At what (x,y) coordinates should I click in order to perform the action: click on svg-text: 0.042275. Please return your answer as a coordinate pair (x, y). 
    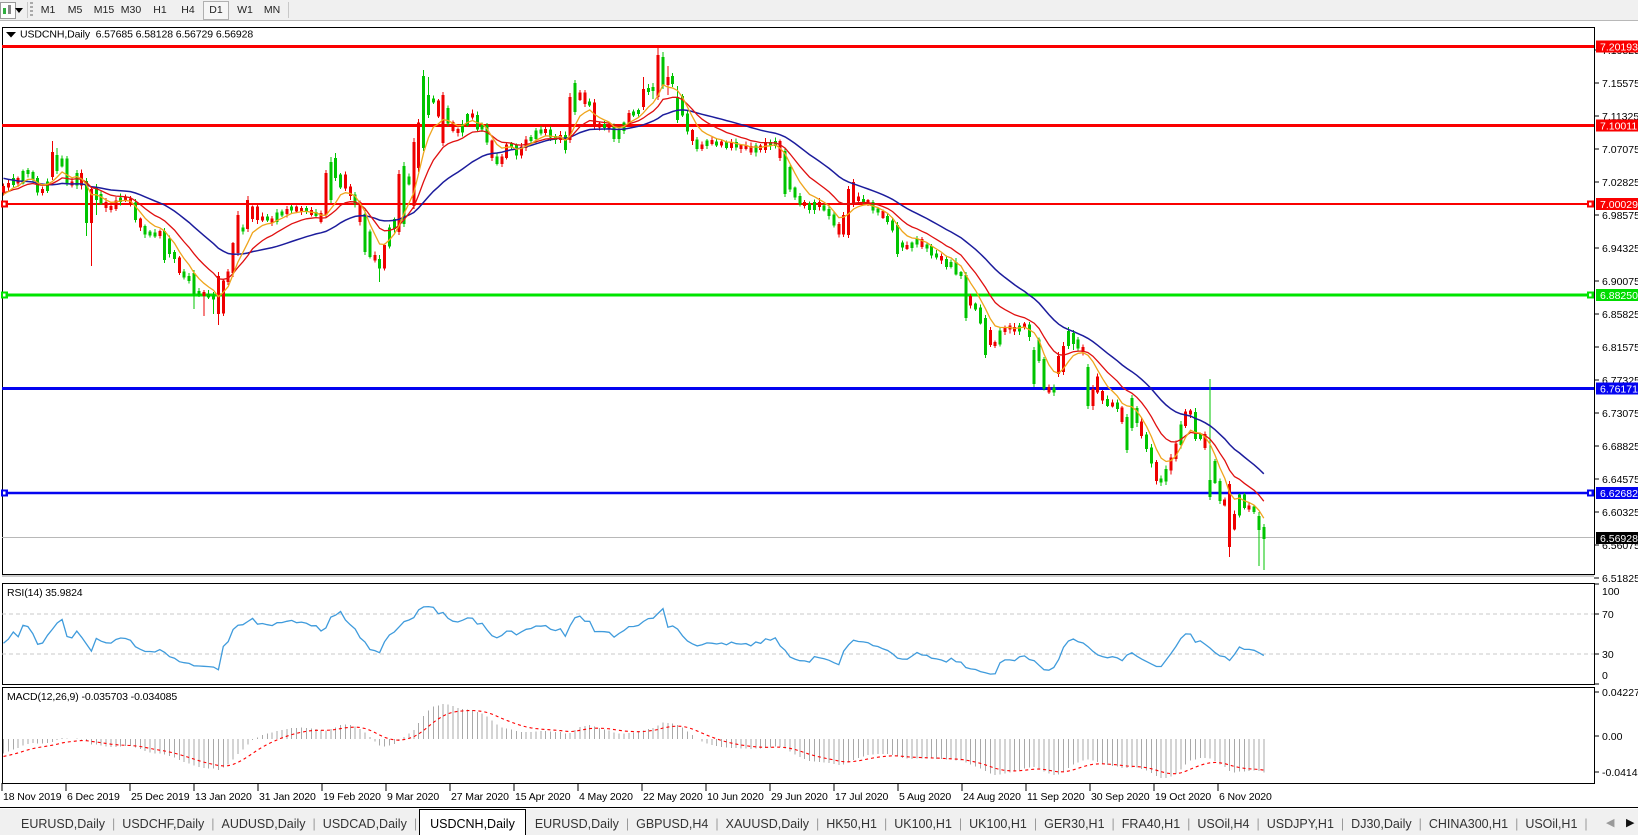
    Looking at the image, I should click on (1620, 693).